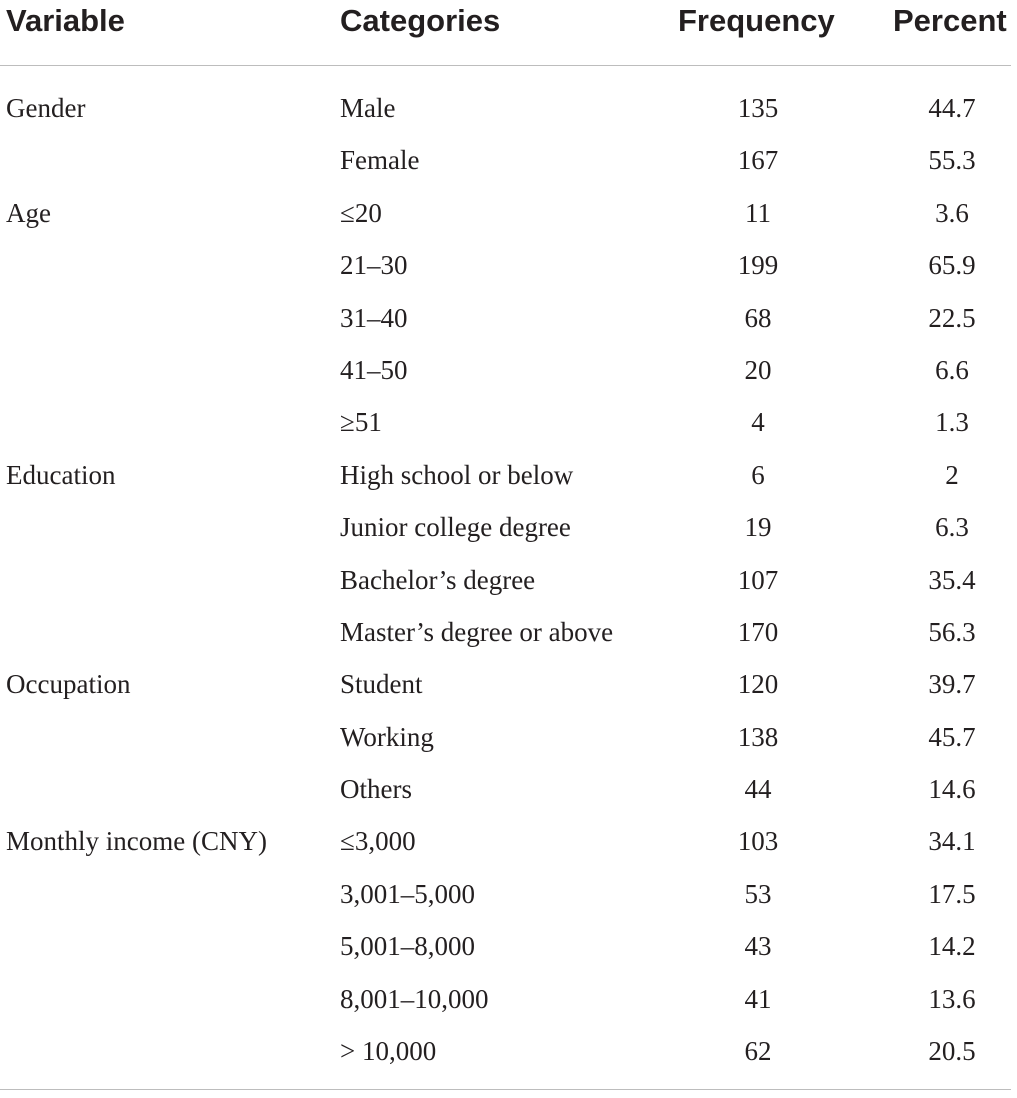 The height and width of the screenshot is (1098, 1017). What do you see at coordinates (758, 474) in the screenshot?
I see `cell-frequency: 6` at bounding box center [758, 474].